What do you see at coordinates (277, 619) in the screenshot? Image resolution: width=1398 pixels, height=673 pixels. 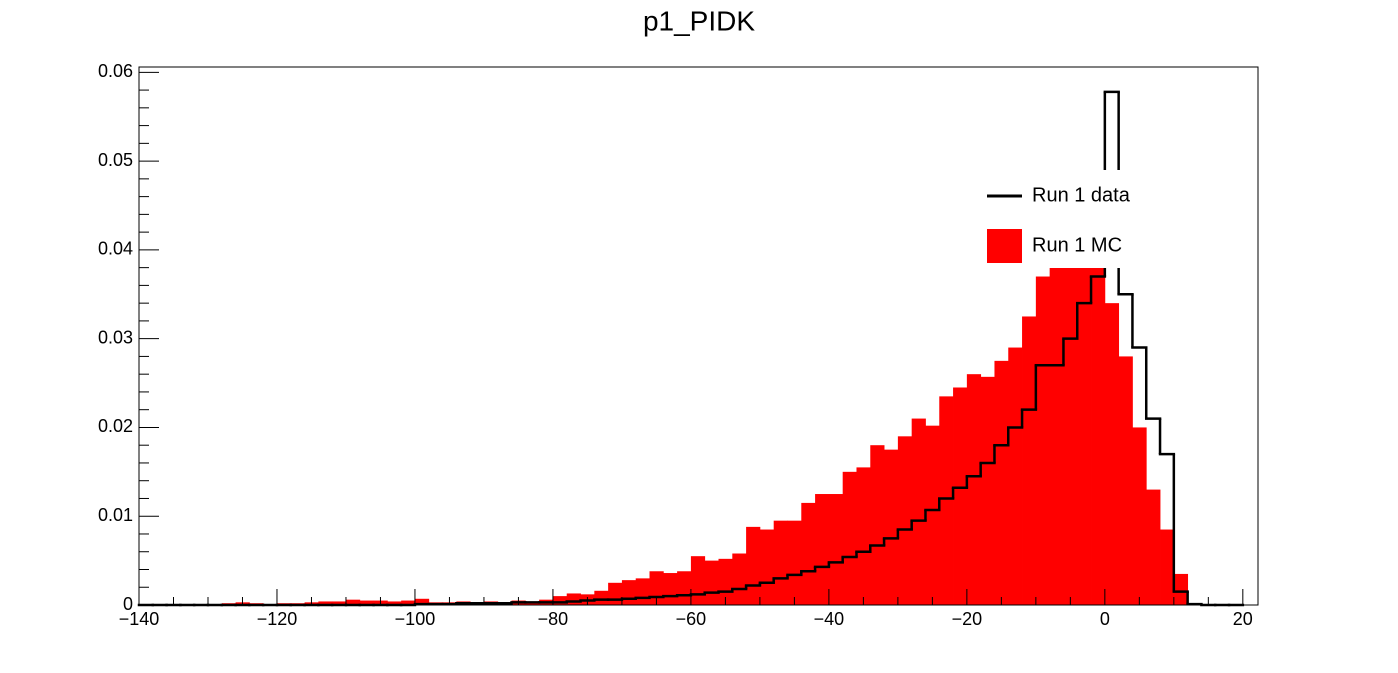 I see `x-tick-label: −120` at bounding box center [277, 619].